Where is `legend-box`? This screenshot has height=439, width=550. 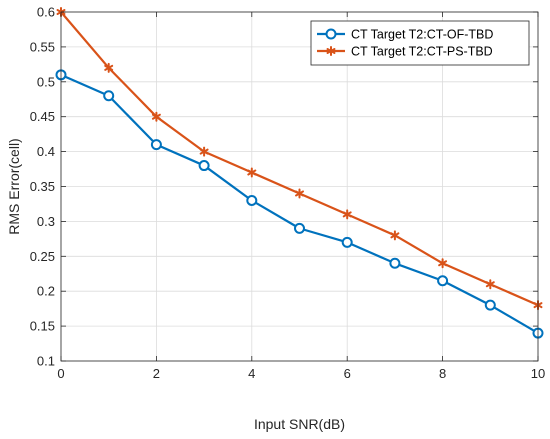 legend-box is located at coordinates (420, 43).